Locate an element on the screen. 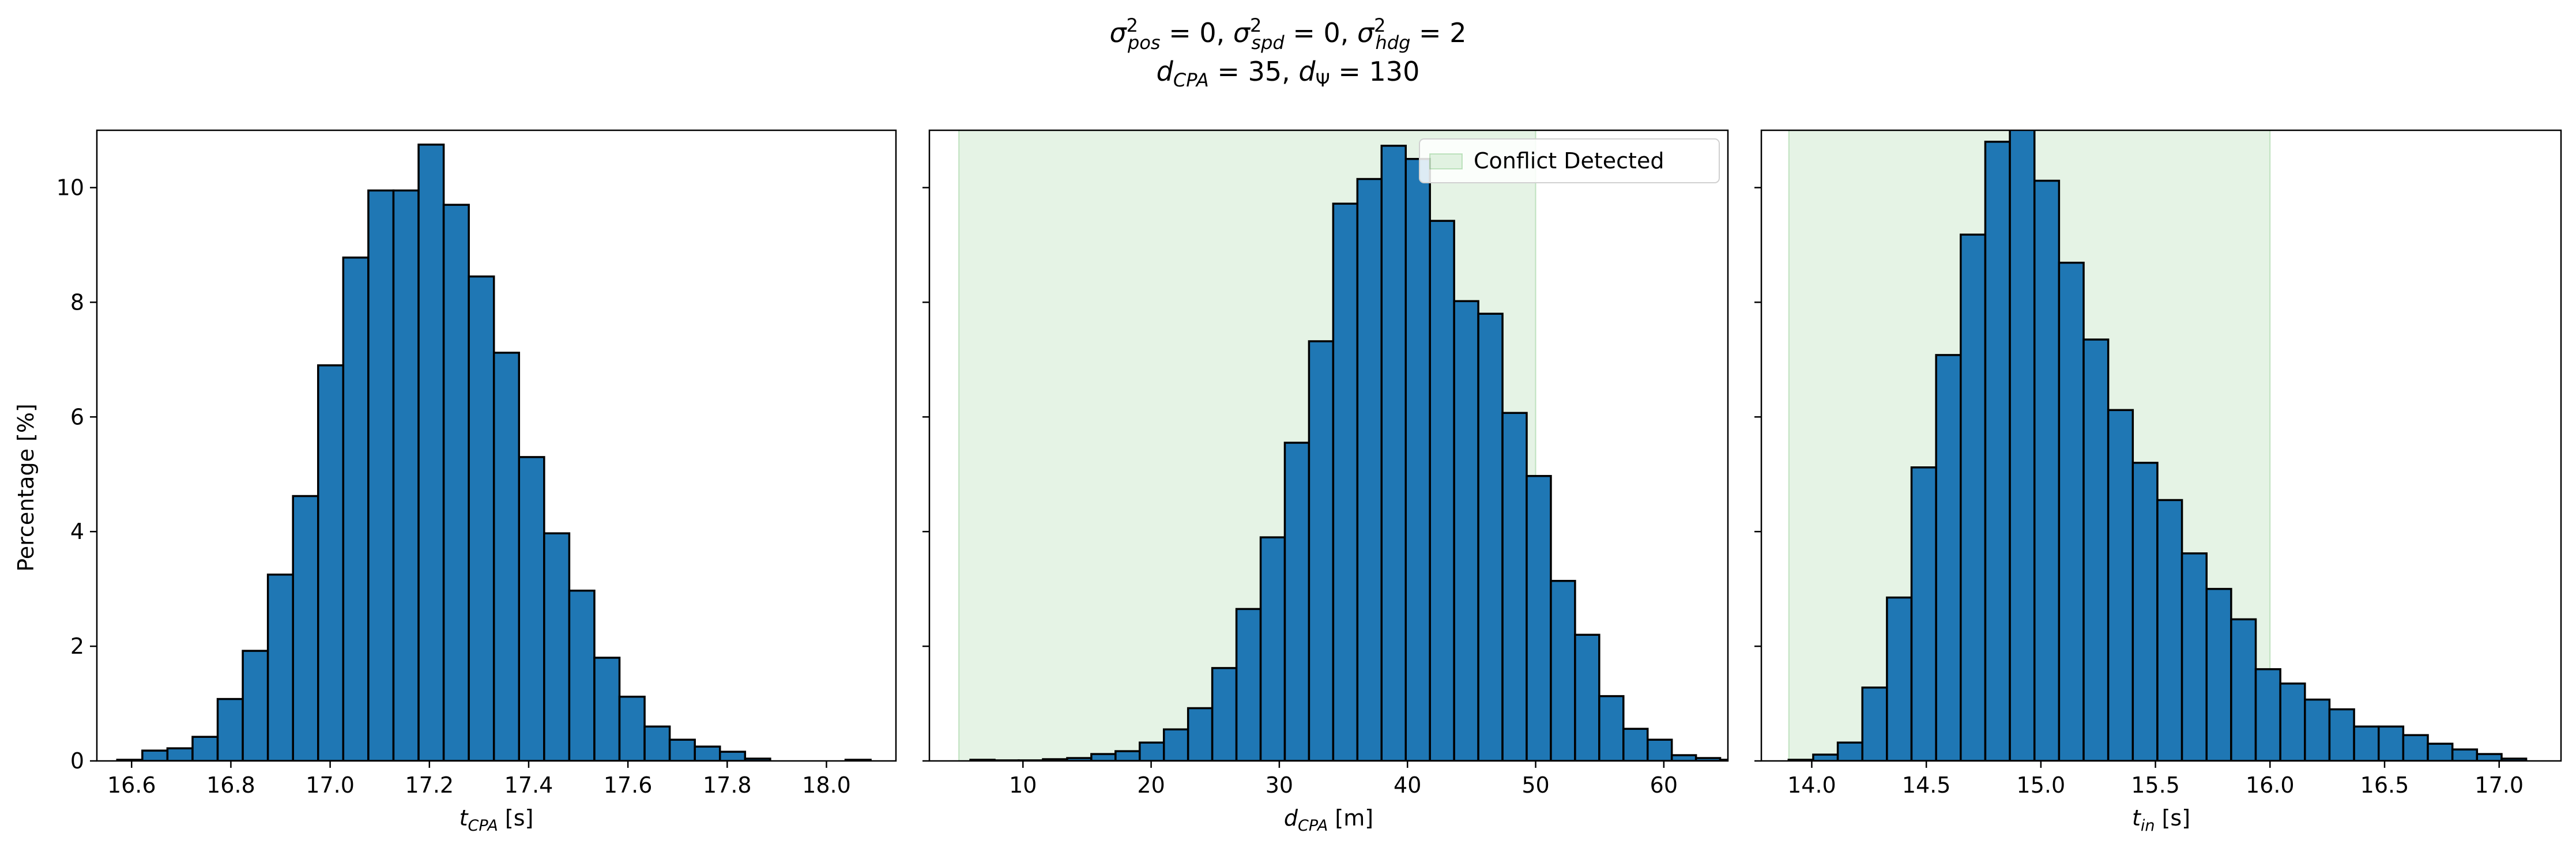 This screenshot has width=2576, height=852. sigma-spd-sub: spd is located at coordinates (1268, 43).